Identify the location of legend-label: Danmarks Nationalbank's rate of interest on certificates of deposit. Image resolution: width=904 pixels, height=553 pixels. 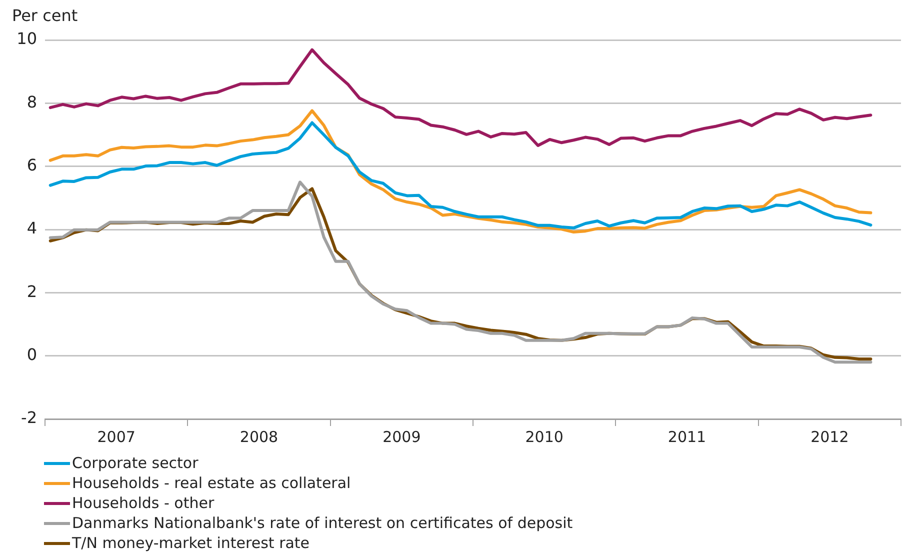
(322, 523).